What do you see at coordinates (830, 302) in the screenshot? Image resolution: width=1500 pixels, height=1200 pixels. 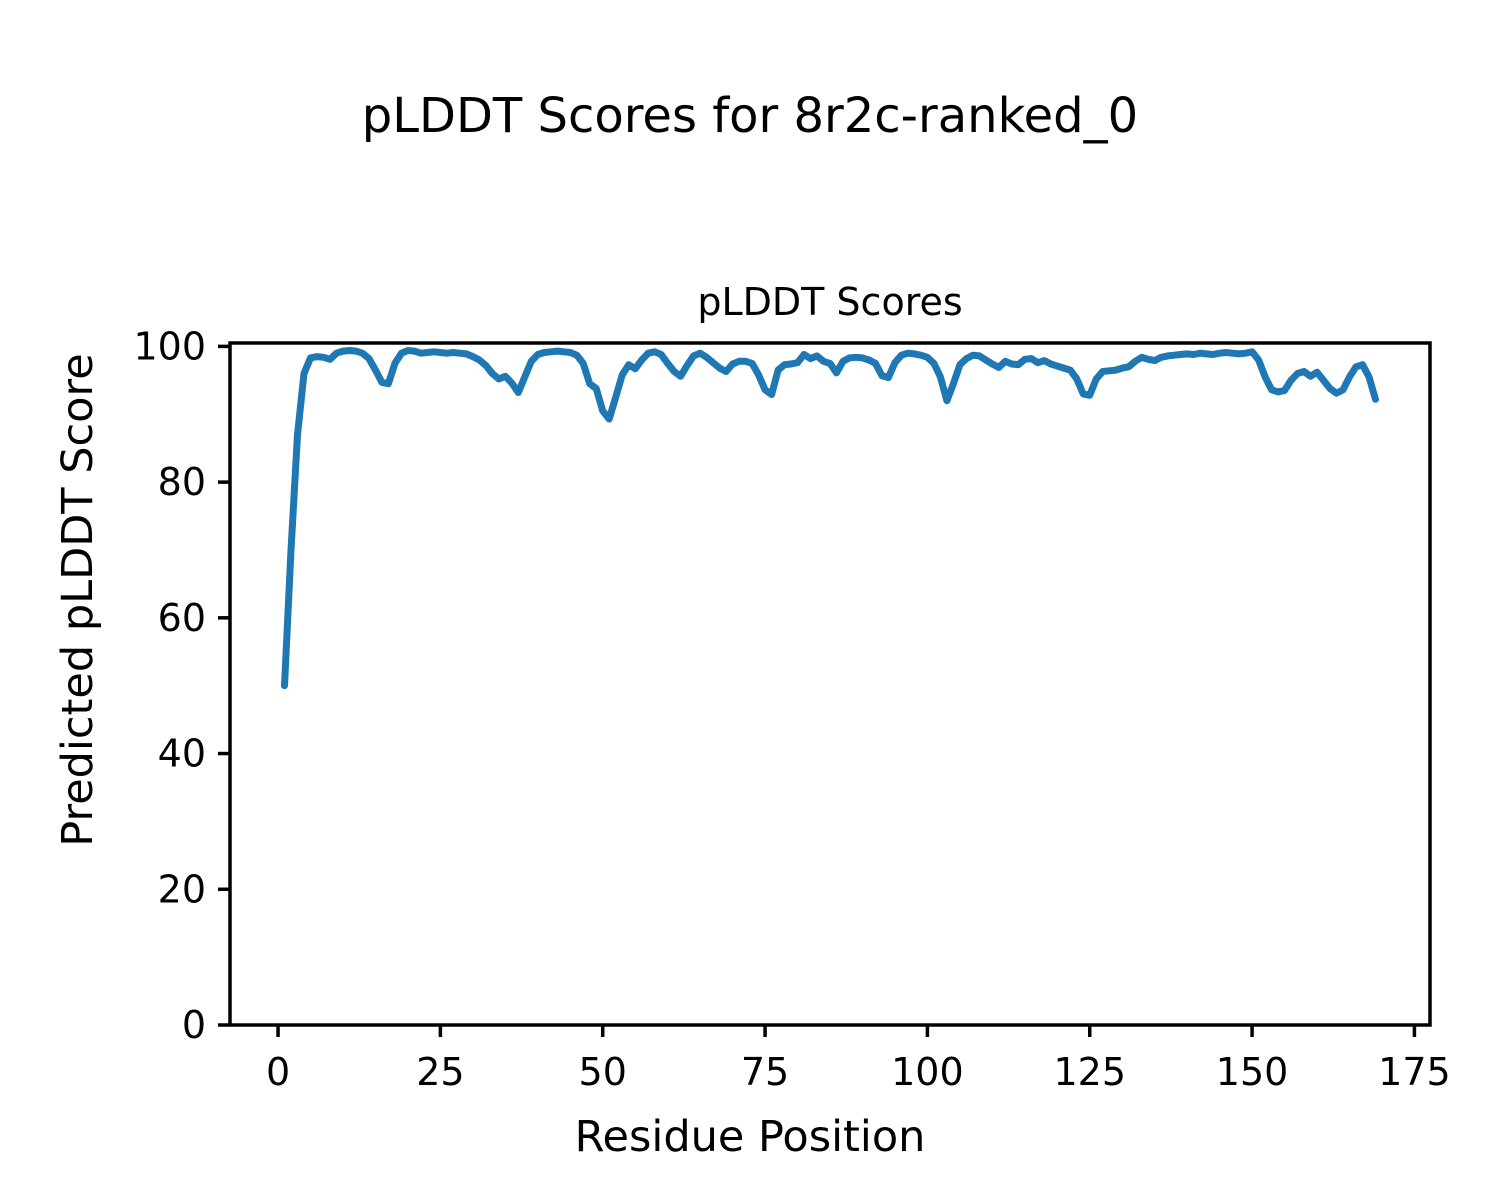 I see `axes-title: pLDDT Scores` at bounding box center [830, 302].